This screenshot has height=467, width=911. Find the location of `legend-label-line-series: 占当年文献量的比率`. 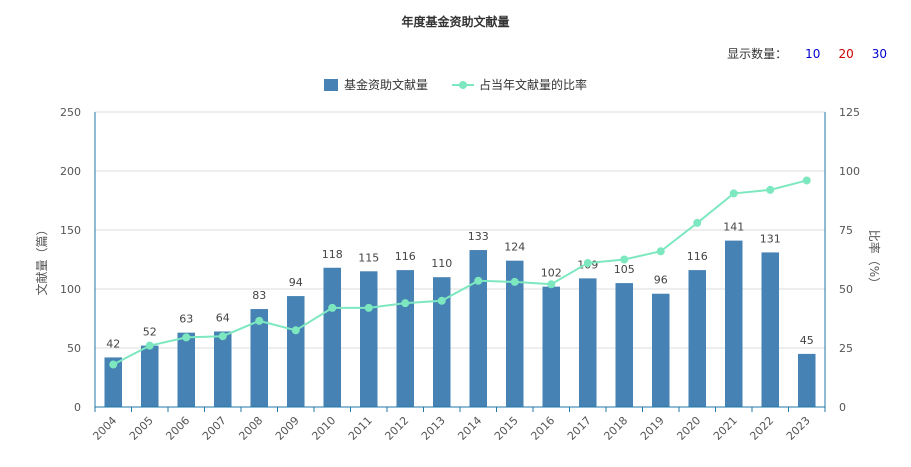

legend-label-line-series: 占当年文献量的比率 is located at coordinates (533, 85).